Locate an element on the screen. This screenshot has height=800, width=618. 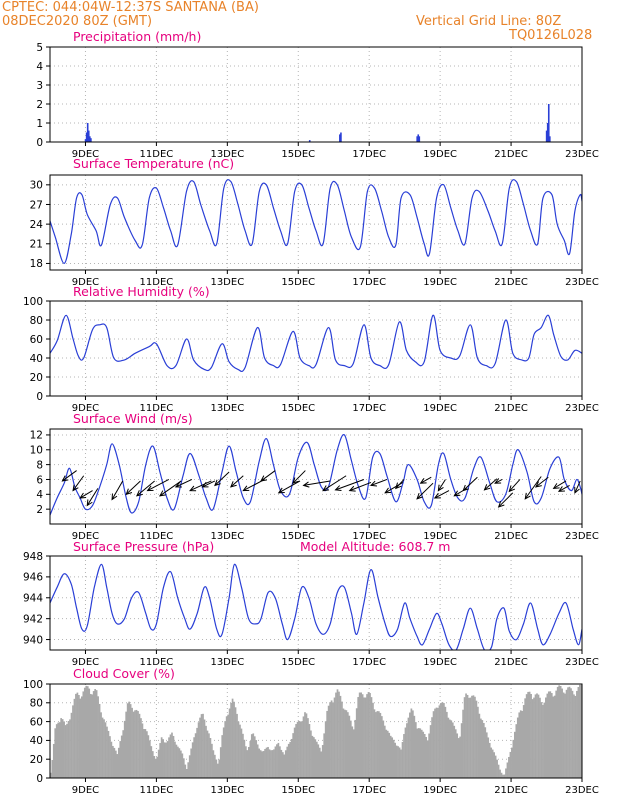
x-tick-label: 15DEC is located at coordinates (298, 536).